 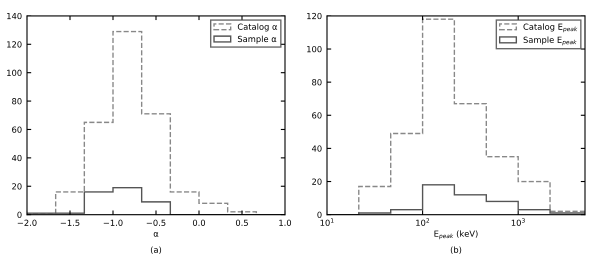 I want to click on x-tick-label: 0.5, so click(x=242, y=223).